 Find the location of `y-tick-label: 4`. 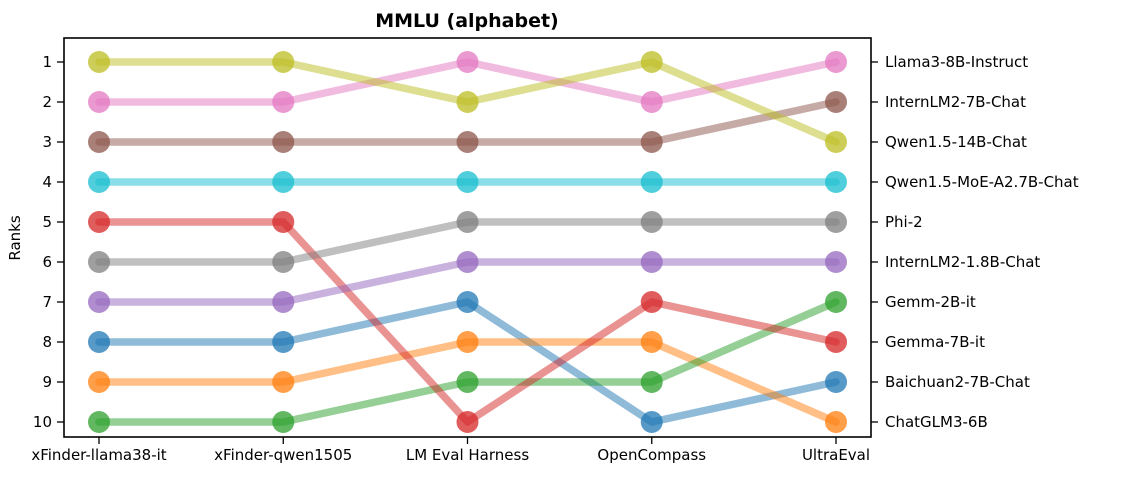

y-tick-label: 4 is located at coordinates (47, 182).